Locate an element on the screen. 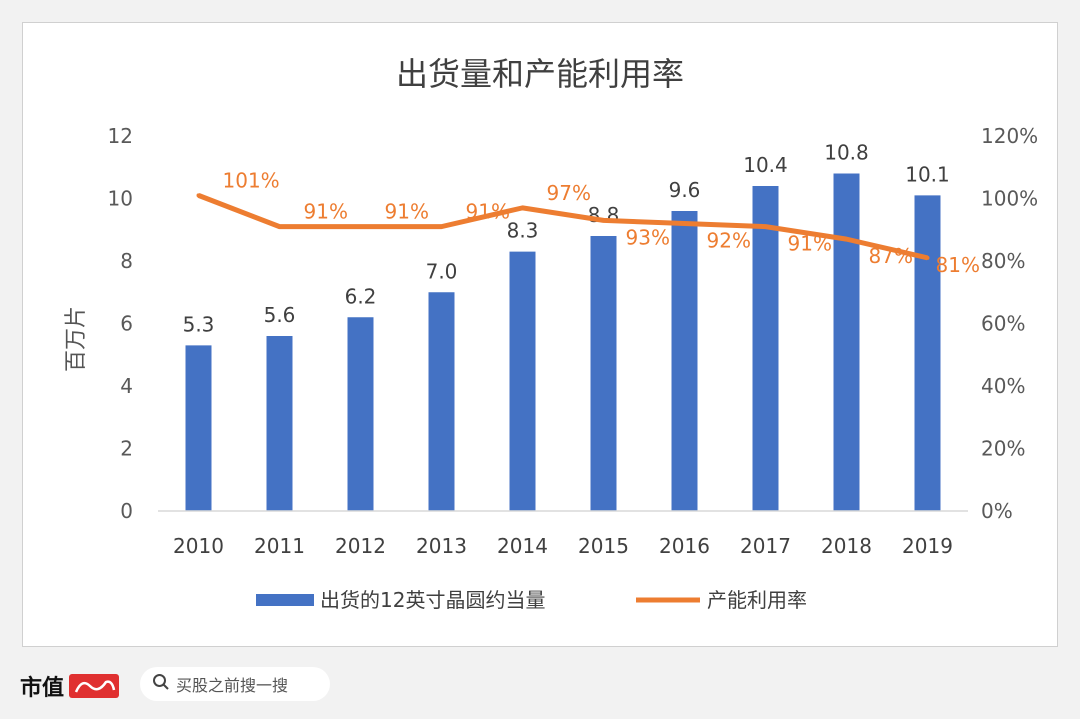 The image size is (1080, 719). x-tick-label: 2012 is located at coordinates (360, 546).